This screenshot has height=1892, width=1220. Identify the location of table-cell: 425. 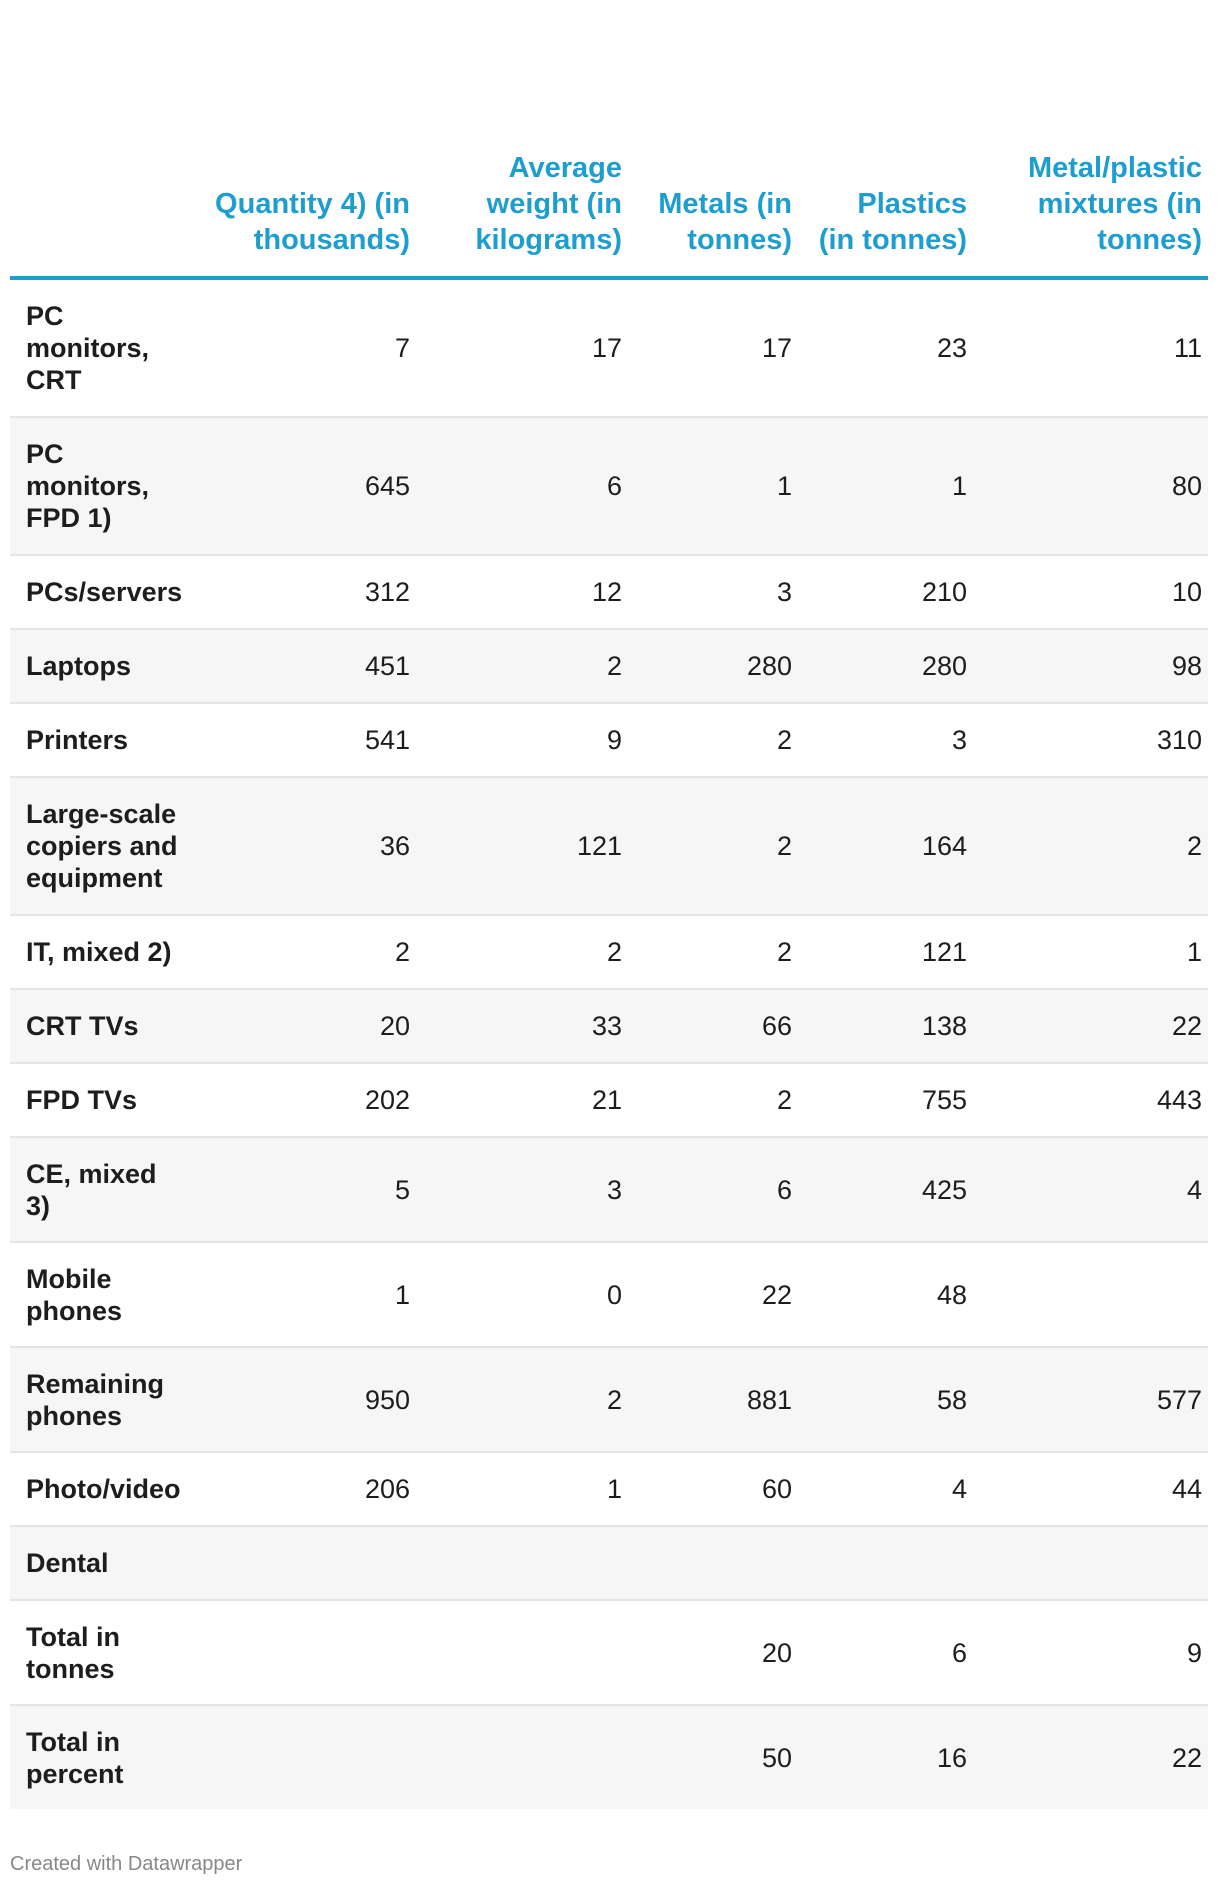
(891, 1190).